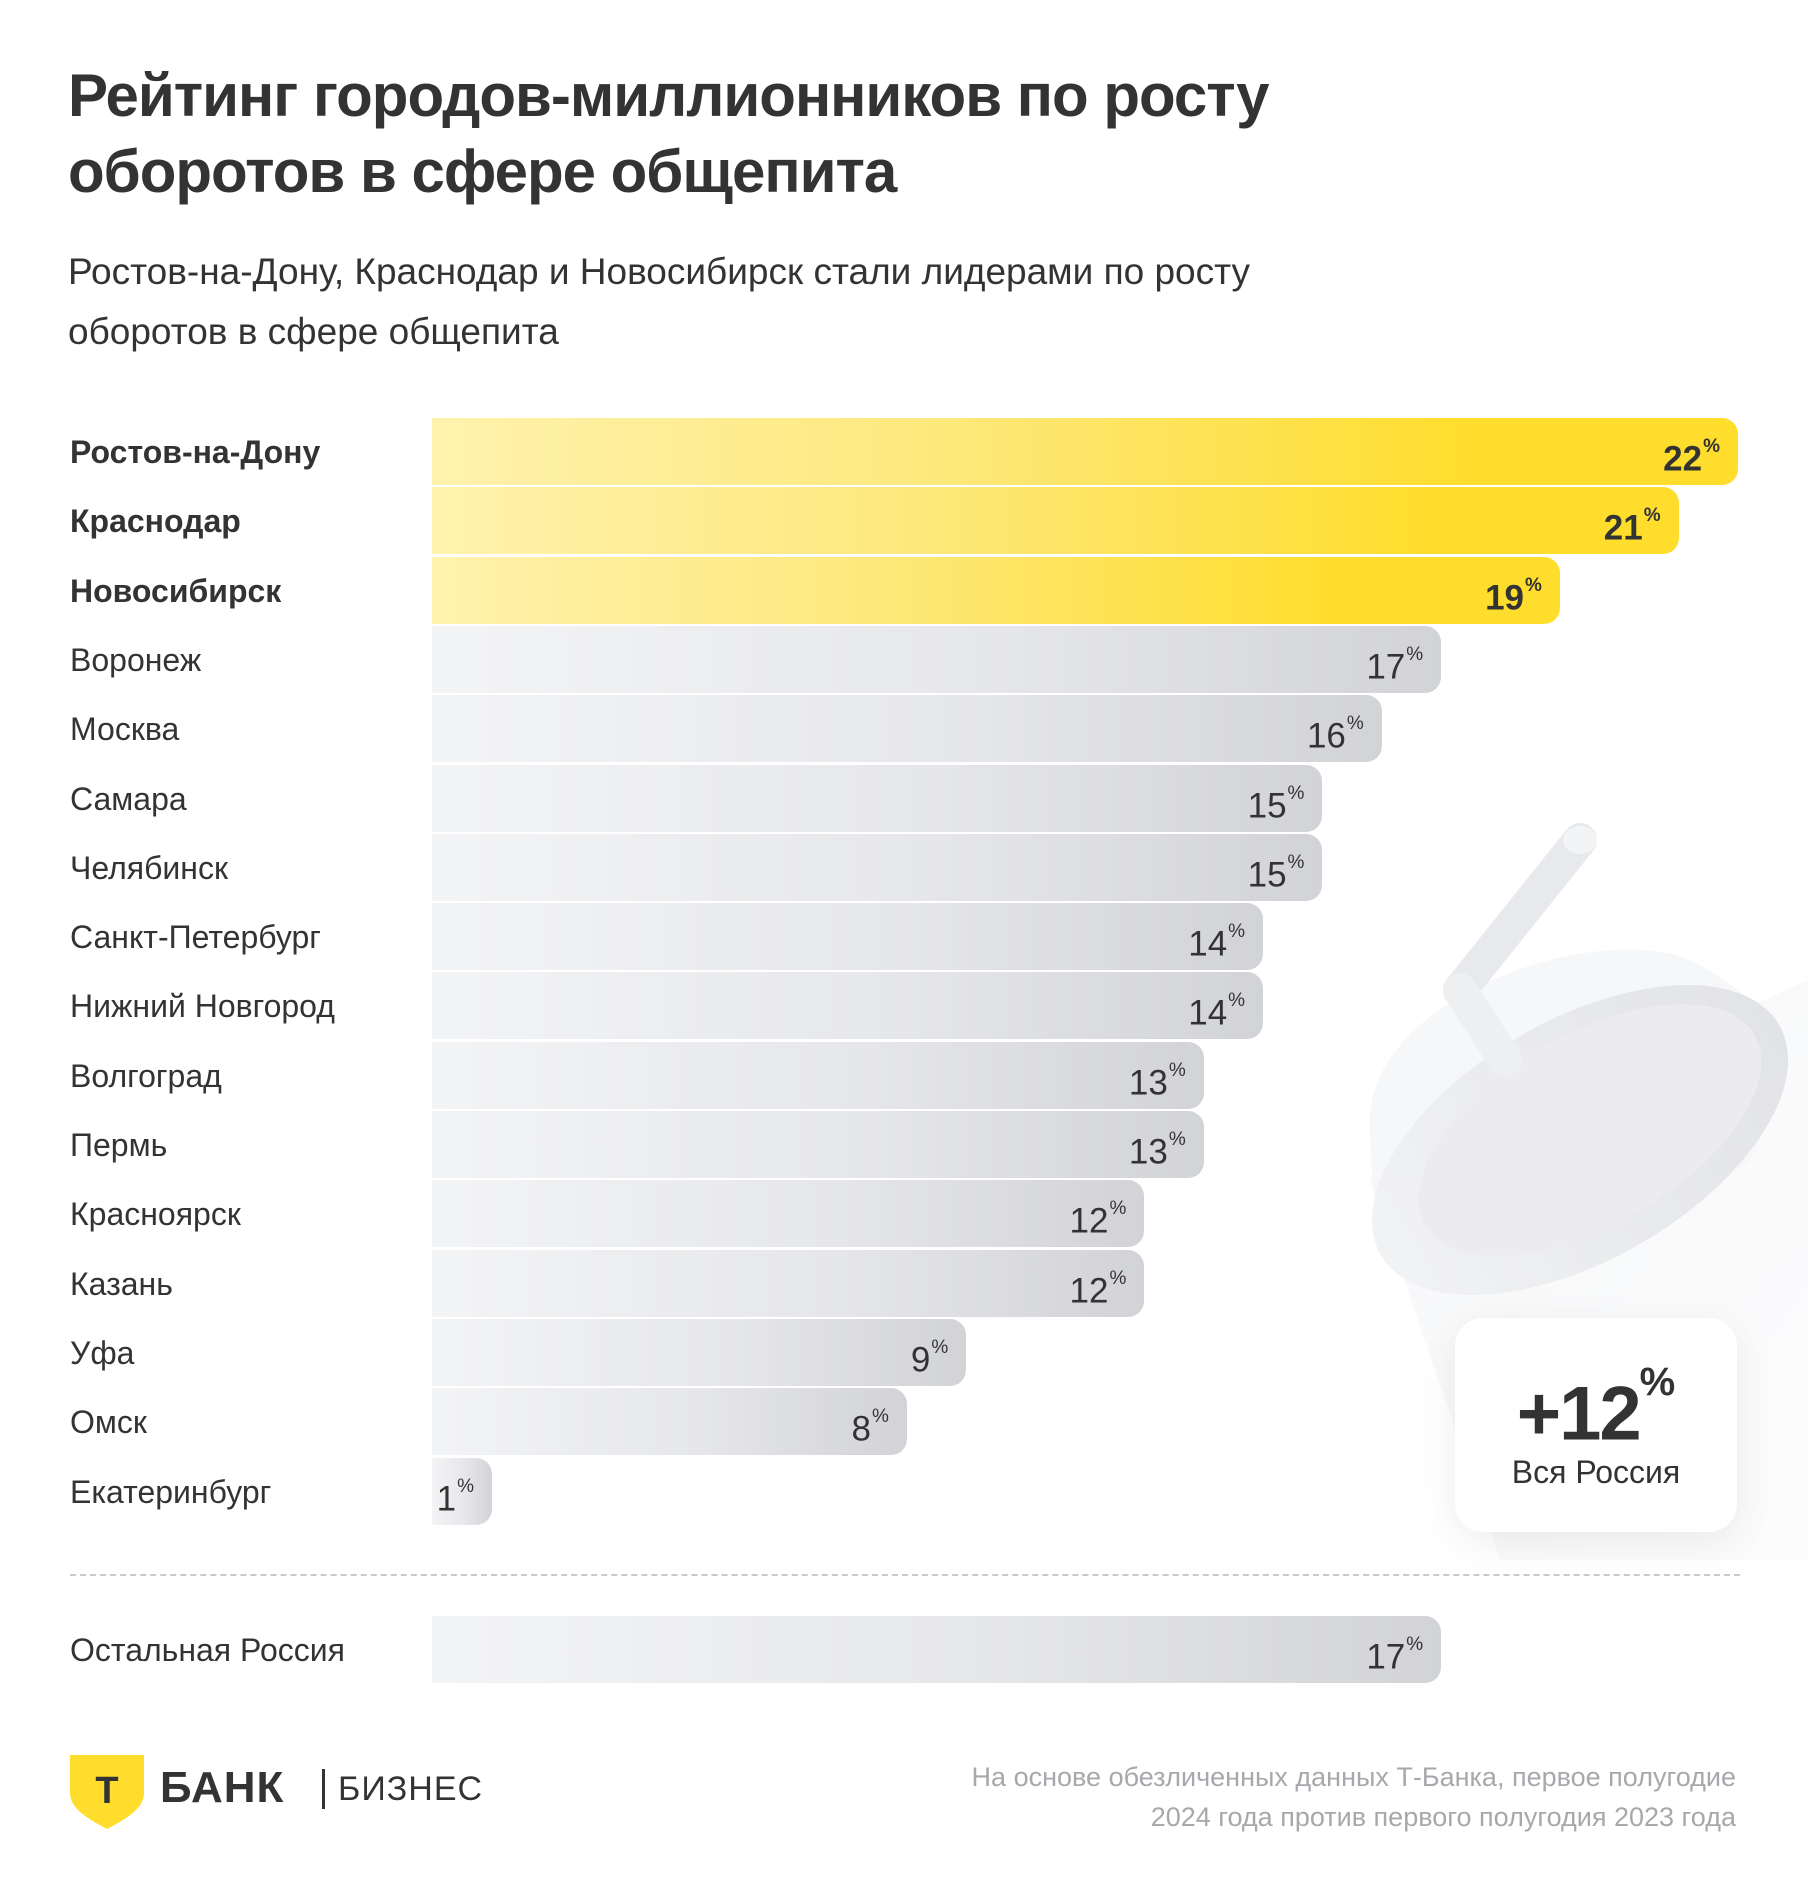 This screenshot has height=1900, width=1808. What do you see at coordinates (128, 798) in the screenshot?
I see `city-label: Самара` at bounding box center [128, 798].